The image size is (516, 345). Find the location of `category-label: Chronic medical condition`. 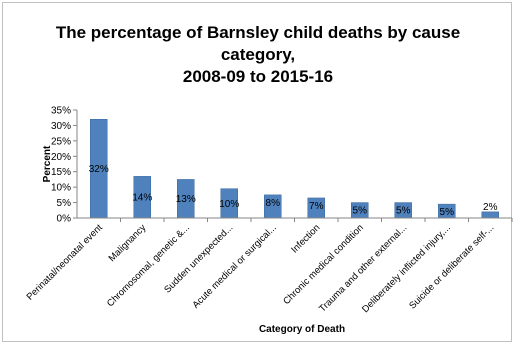

category-label: Chronic medical condition is located at coordinates (323, 264).